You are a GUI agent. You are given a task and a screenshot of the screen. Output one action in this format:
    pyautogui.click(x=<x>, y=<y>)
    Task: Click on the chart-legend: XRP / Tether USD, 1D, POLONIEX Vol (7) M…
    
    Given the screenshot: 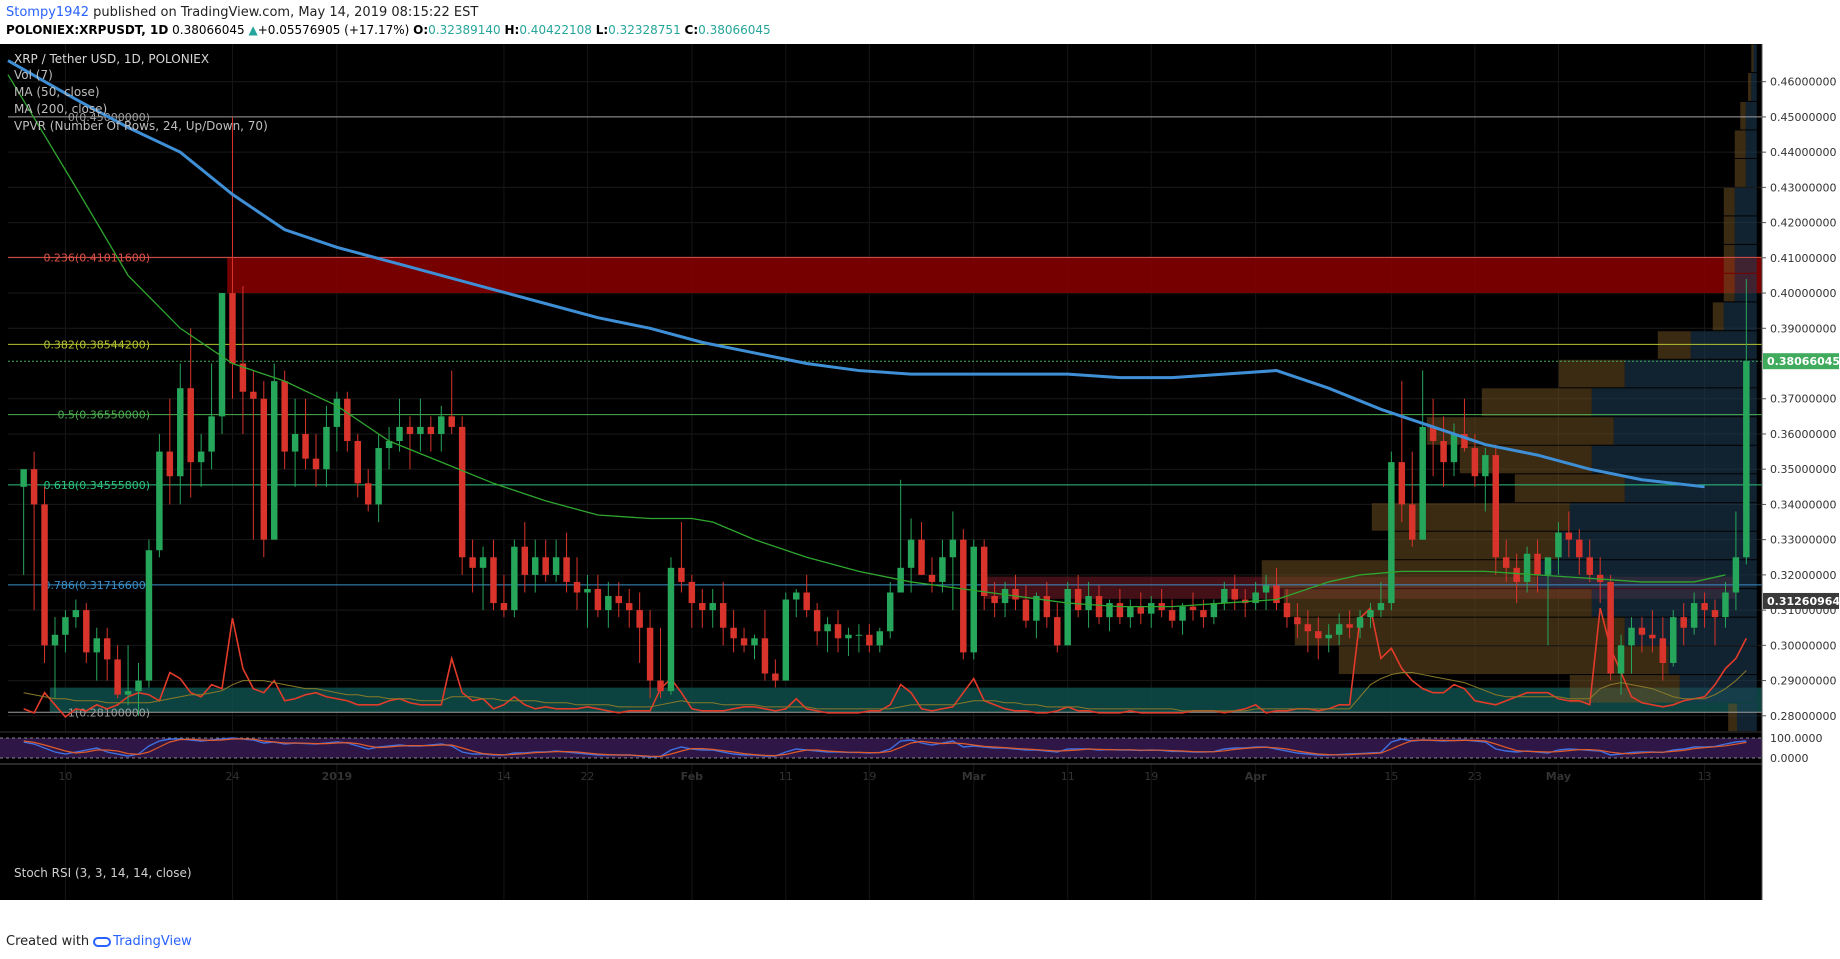 What is the action you would take?
    pyautogui.click(x=141, y=466)
    